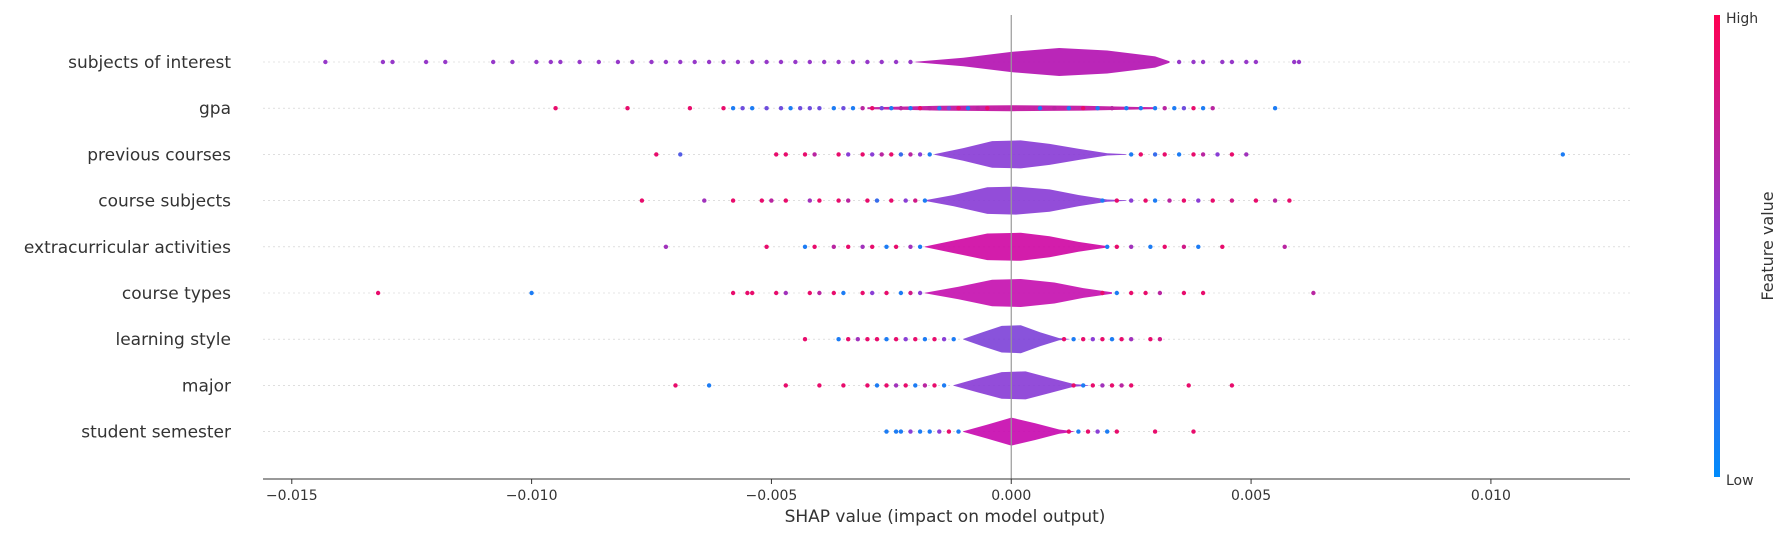 The width and height of the screenshot is (1785, 536). What do you see at coordinates (1011, 496) in the screenshot?
I see `x-tick-label: 0.000` at bounding box center [1011, 496].